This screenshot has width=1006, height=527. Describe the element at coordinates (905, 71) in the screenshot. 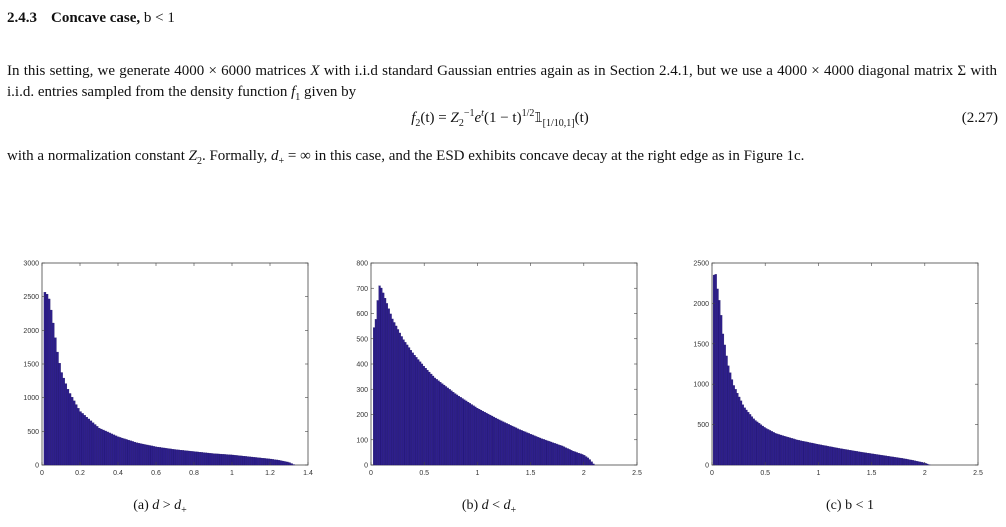

I see `text-run: diagonal matrix` at that location.